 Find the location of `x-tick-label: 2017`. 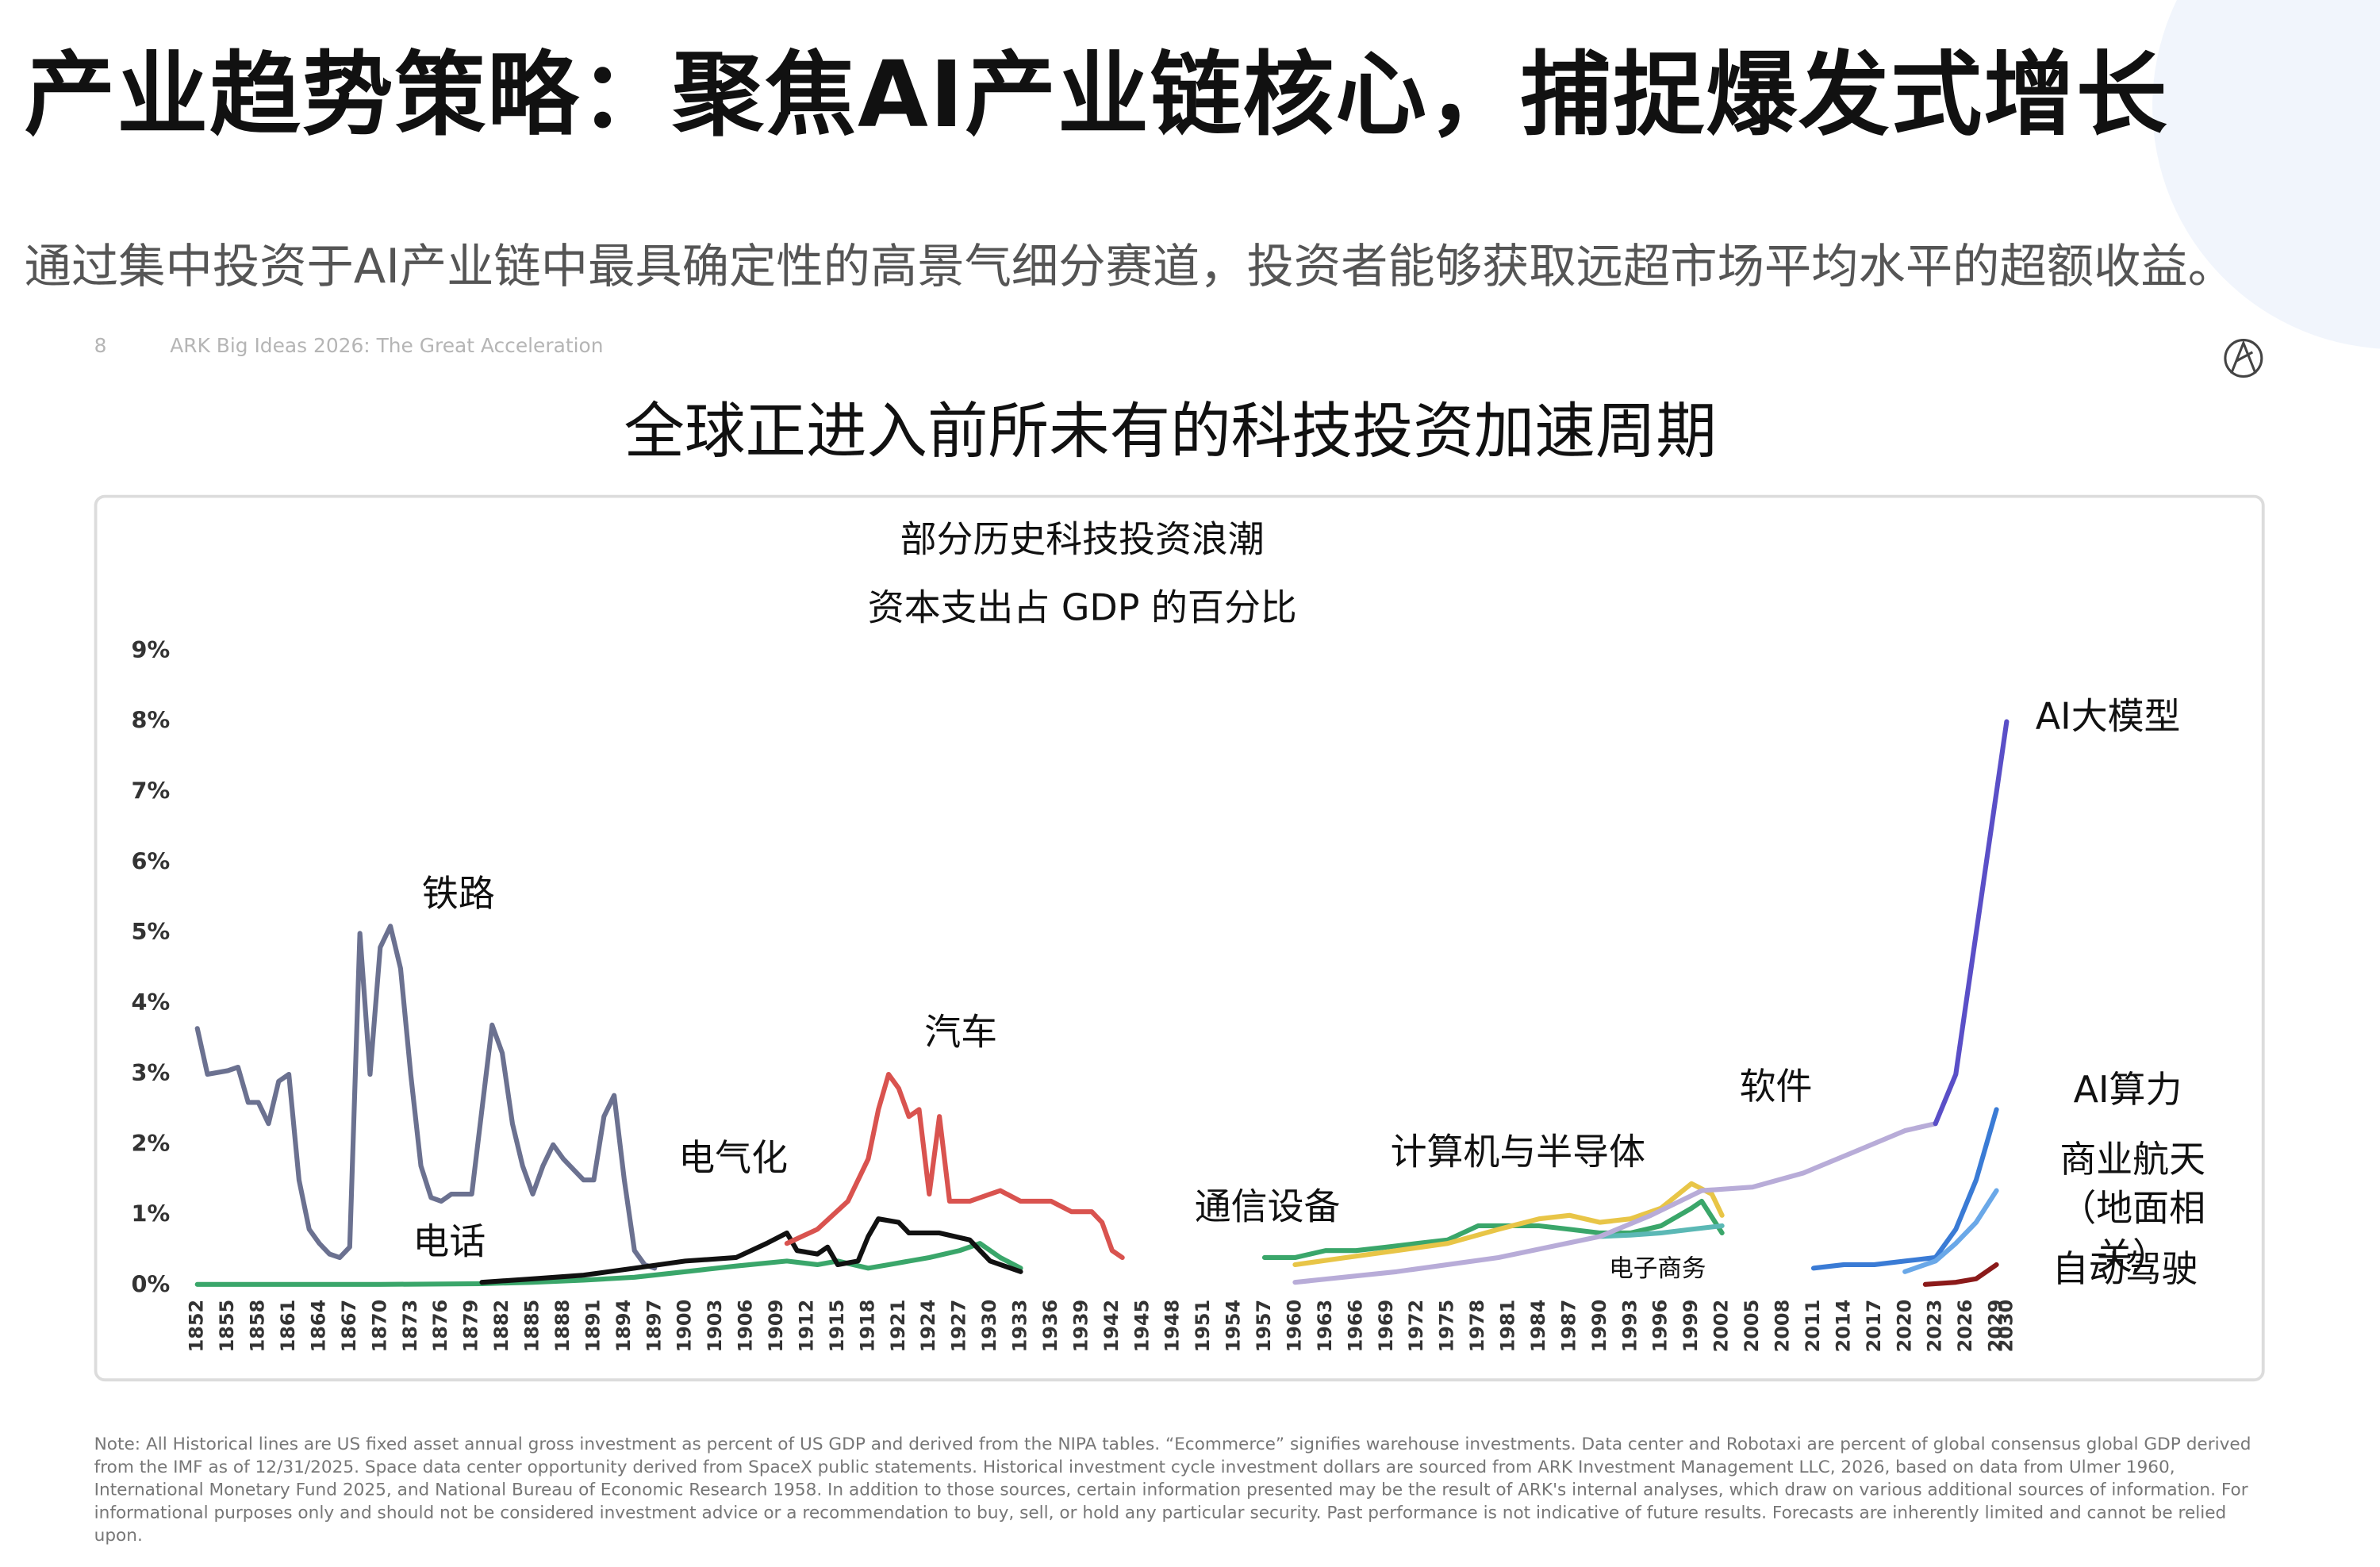

x-tick-label: 2017 is located at coordinates (1874, 1327).